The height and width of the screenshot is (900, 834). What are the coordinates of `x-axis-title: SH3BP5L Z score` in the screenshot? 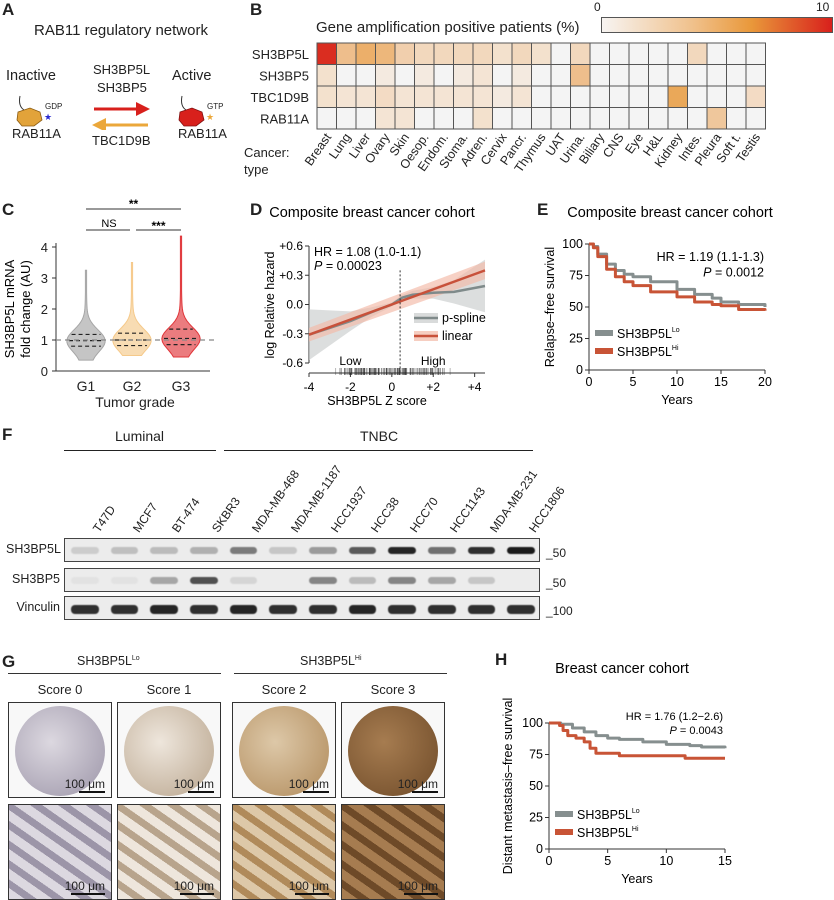 It's located at (377, 401).